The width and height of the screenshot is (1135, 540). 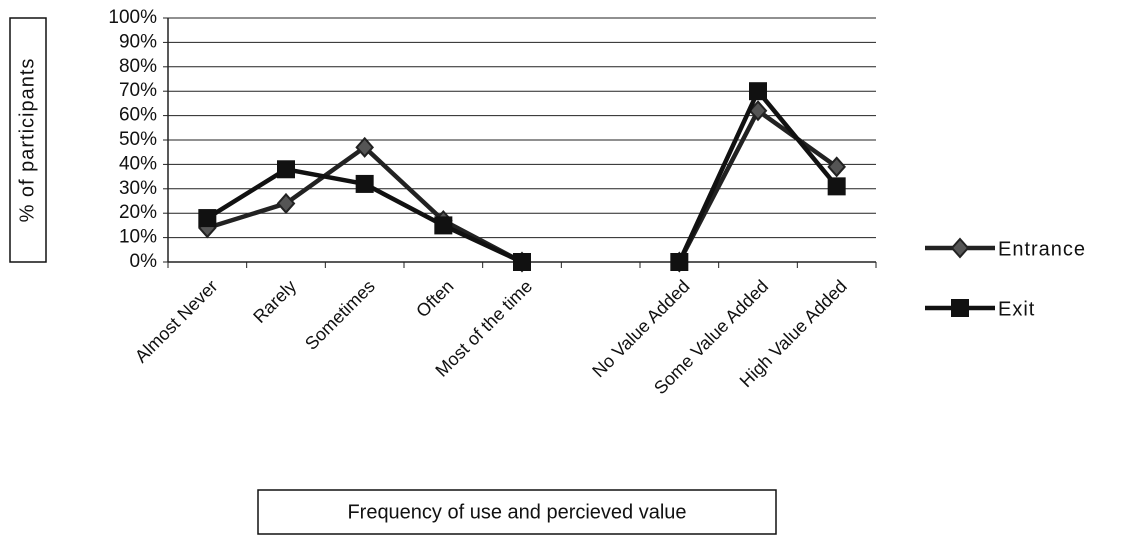 What do you see at coordinates (138, 66) in the screenshot?
I see `y-tick-label: 80%` at bounding box center [138, 66].